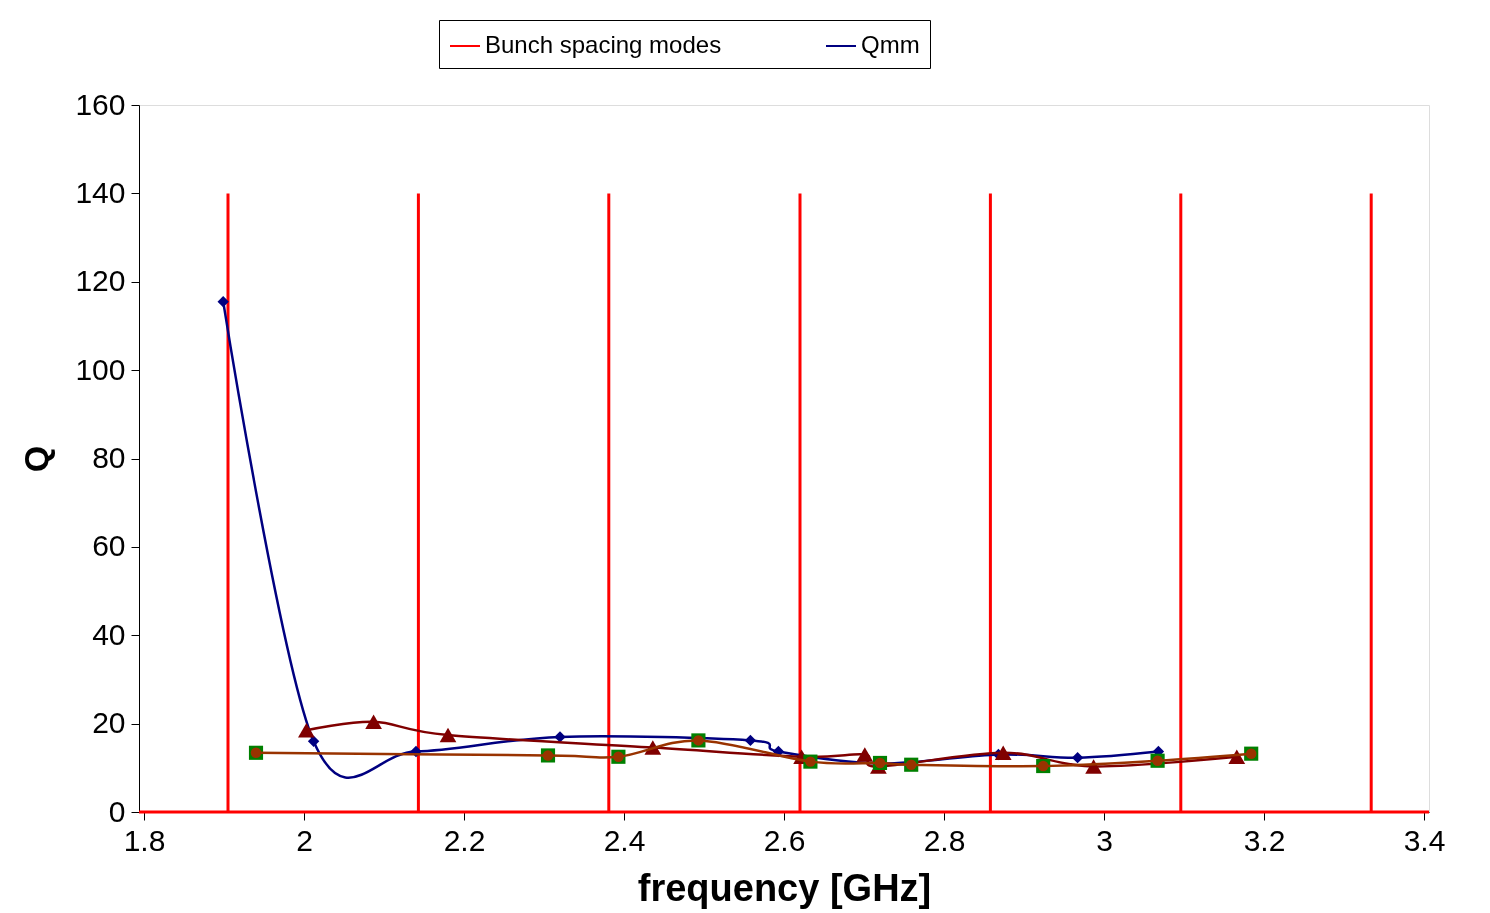  What do you see at coordinates (109, 546) in the screenshot?
I see `y-tick-label: 60` at bounding box center [109, 546].